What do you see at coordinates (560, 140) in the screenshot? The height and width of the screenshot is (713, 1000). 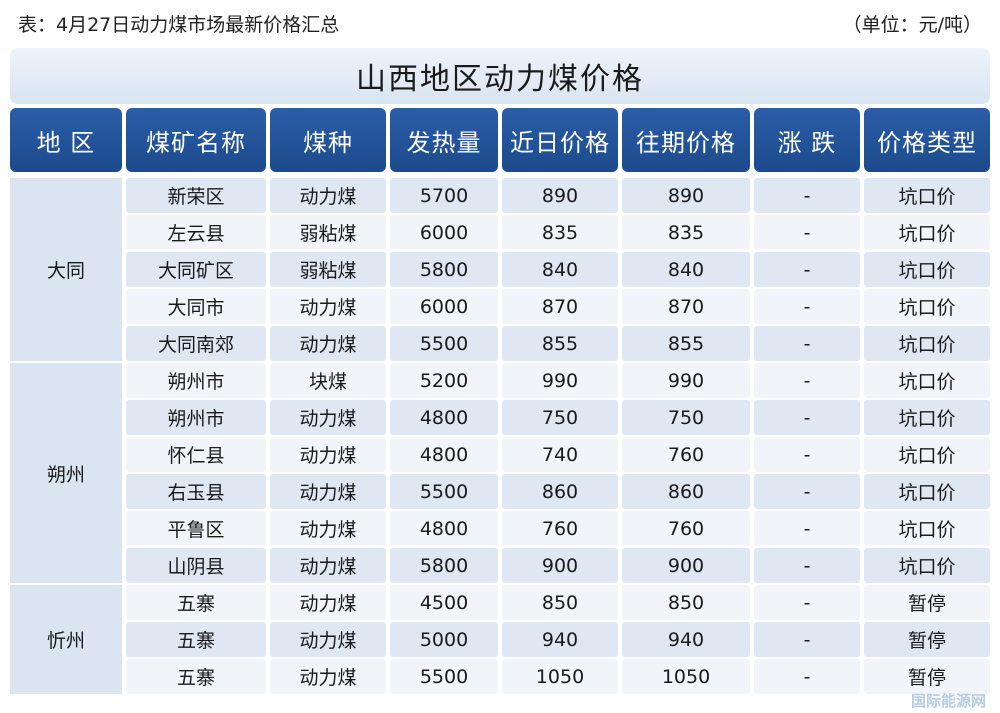 I see `header-recent-price: 近日价格` at bounding box center [560, 140].